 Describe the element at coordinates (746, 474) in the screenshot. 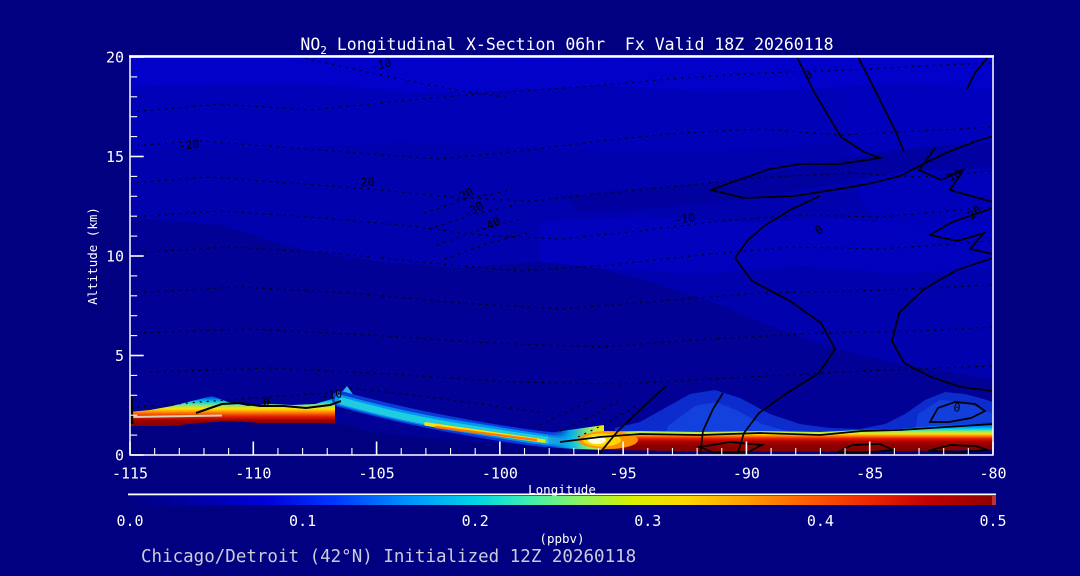

I see `x-tick-label: -90` at that location.